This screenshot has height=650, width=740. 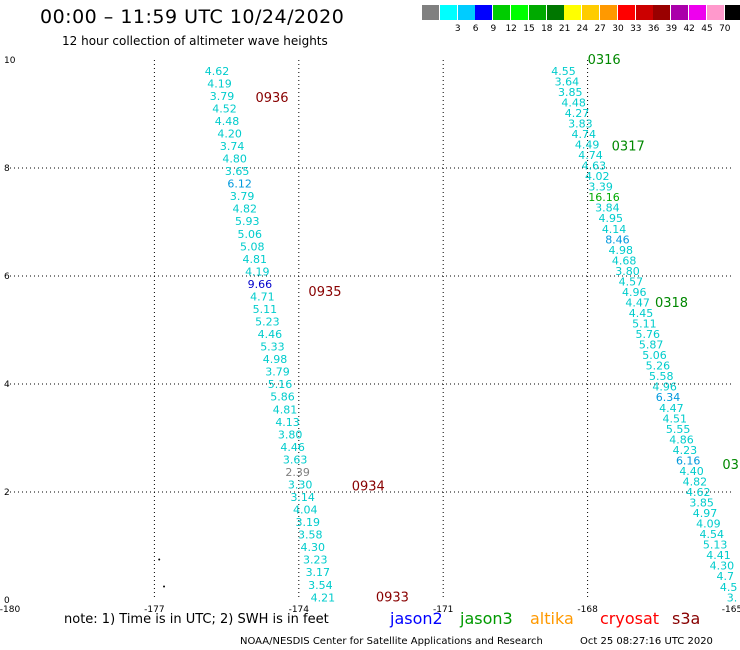 I want to click on swh-value: 4.80, so click(x=234, y=159).